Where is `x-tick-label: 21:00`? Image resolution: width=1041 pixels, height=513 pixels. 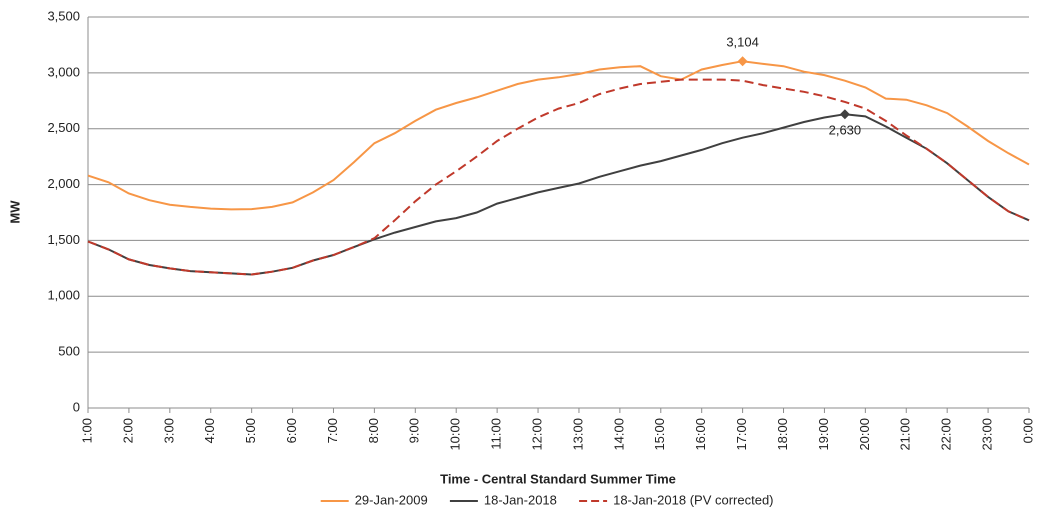
x-tick-label: 21:00 is located at coordinates (905, 434).